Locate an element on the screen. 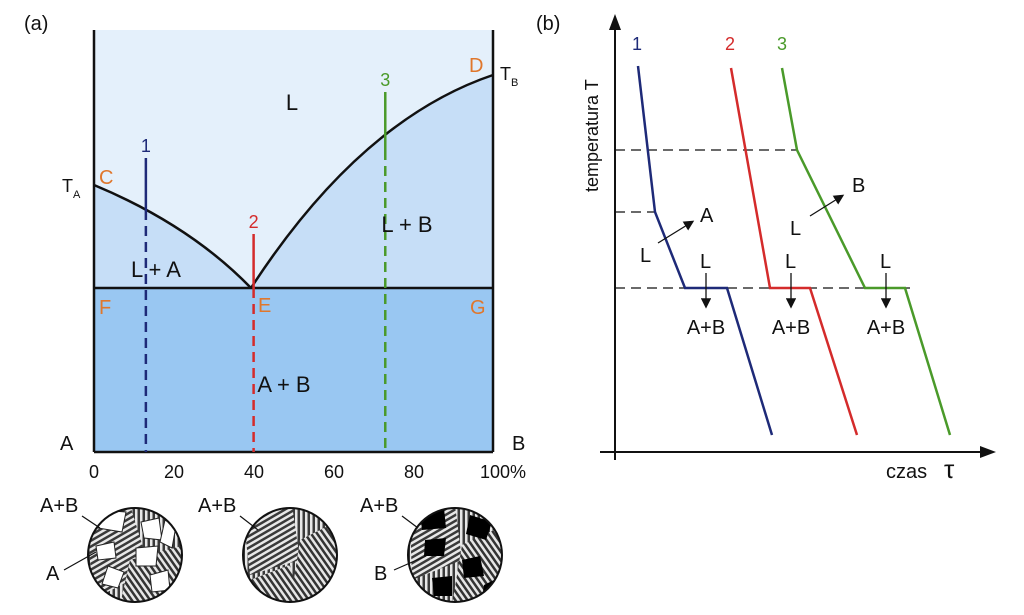 The image size is (1024, 615). eut-2-l: L is located at coordinates (790, 262).